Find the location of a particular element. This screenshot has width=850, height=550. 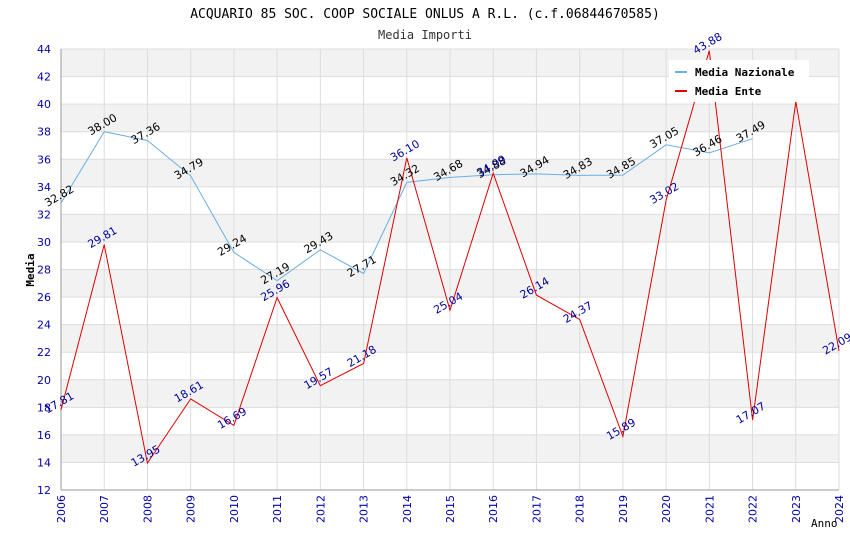

x-tick-label: 2006 is located at coordinates (61, 509).